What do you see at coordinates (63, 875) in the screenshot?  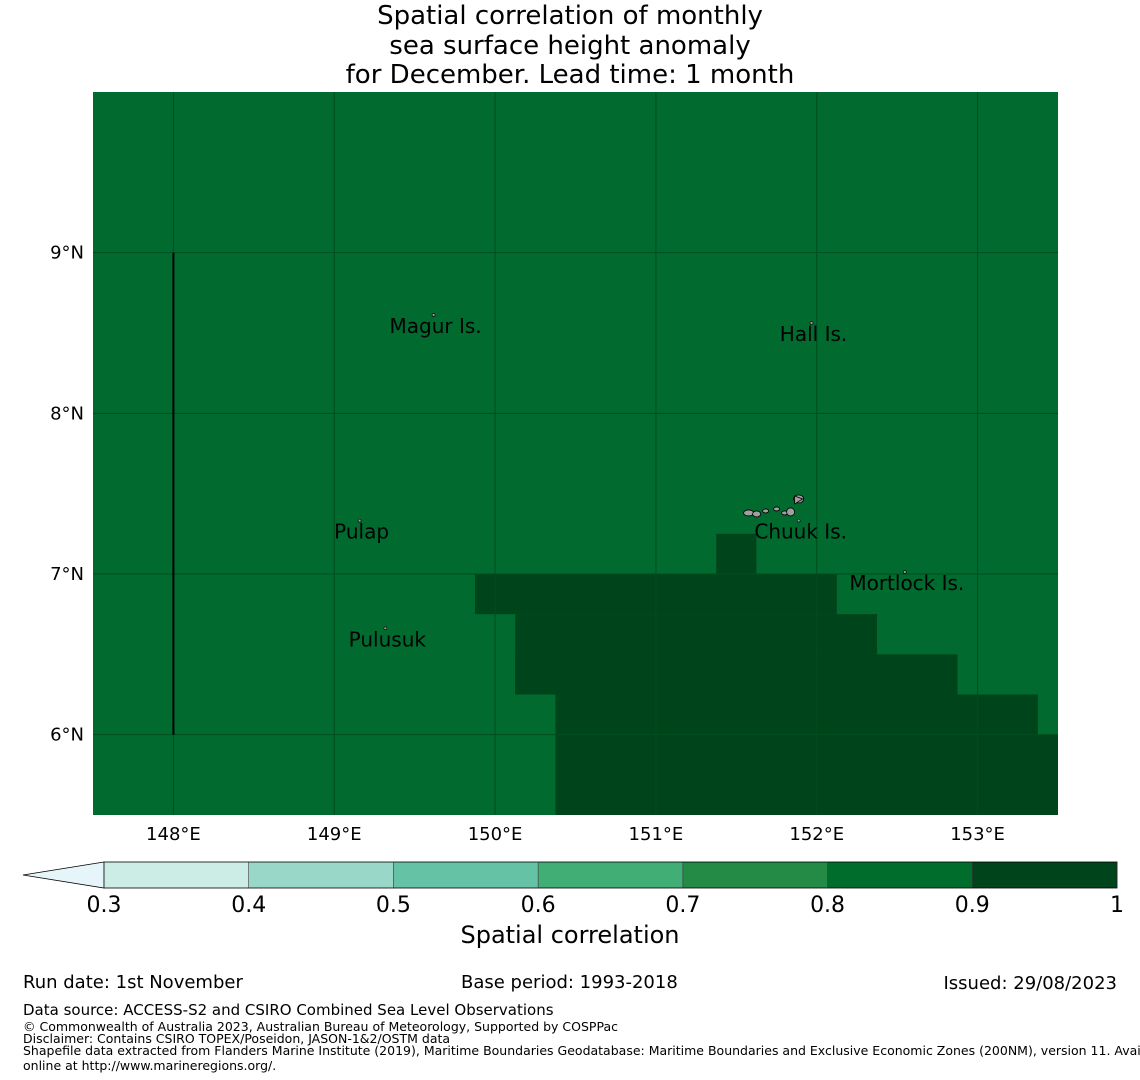 I see `colorbar-extend-triangle` at bounding box center [63, 875].